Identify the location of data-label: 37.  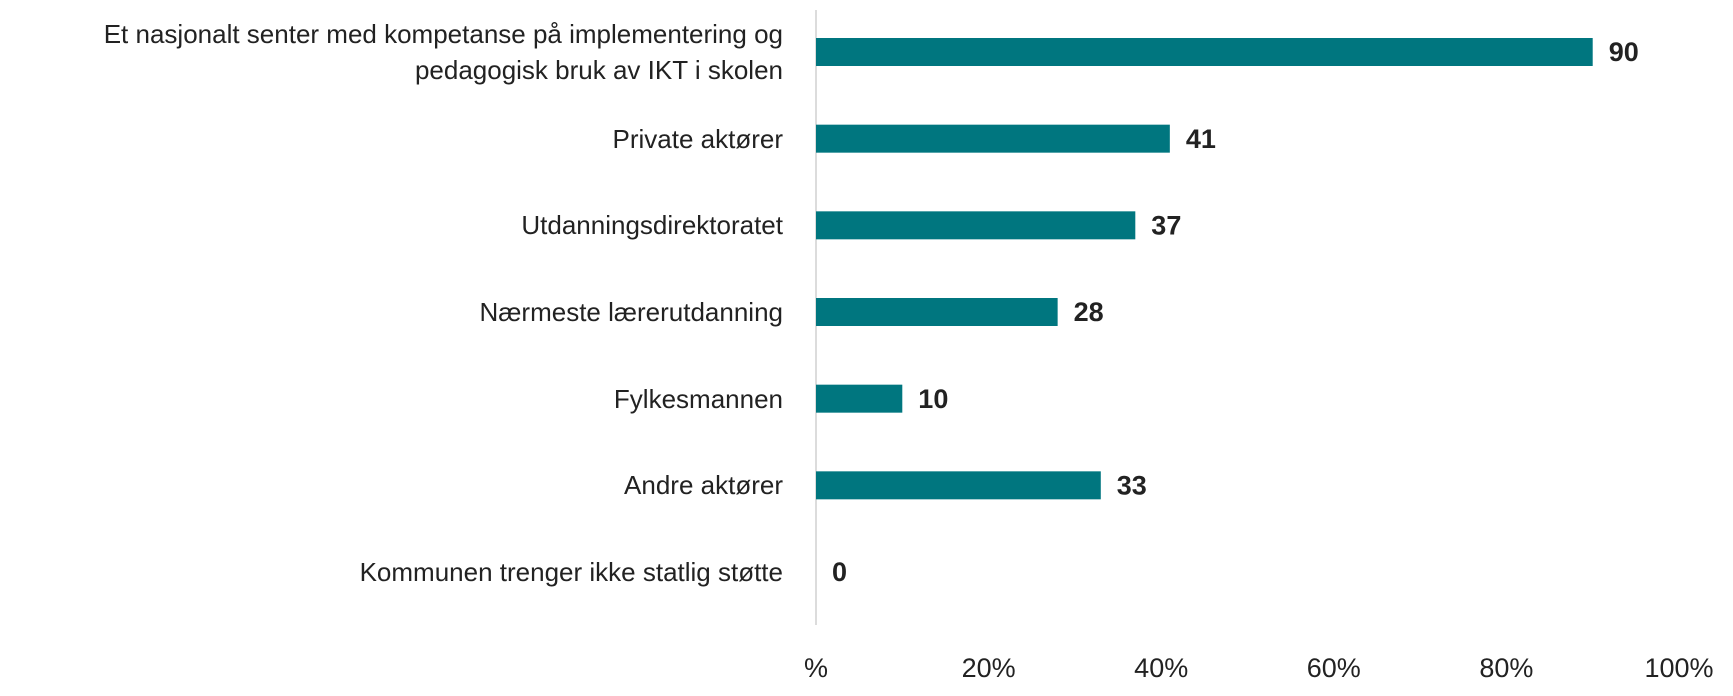
(1166, 225).